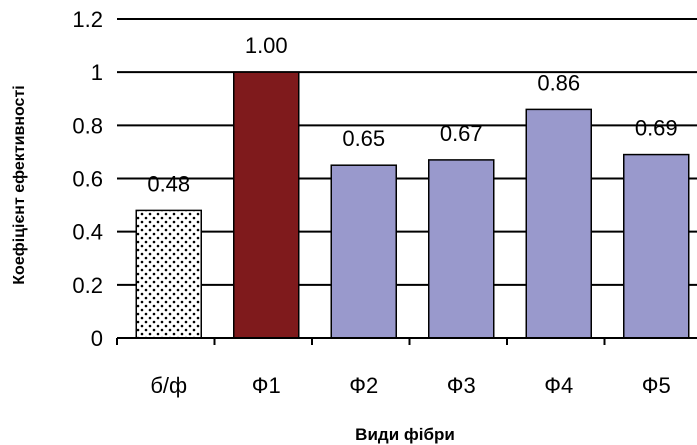 This screenshot has width=697, height=445. Describe the element at coordinates (87, 285) in the screenshot. I see `y-tick-label: 0.2` at that location.